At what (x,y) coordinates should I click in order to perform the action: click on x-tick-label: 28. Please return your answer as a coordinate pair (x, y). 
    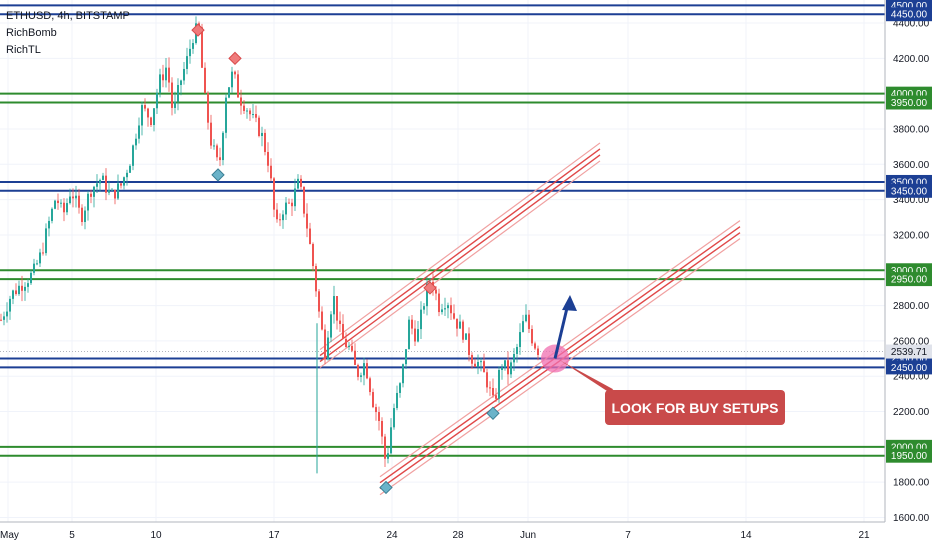
    Looking at the image, I should click on (458, 535).